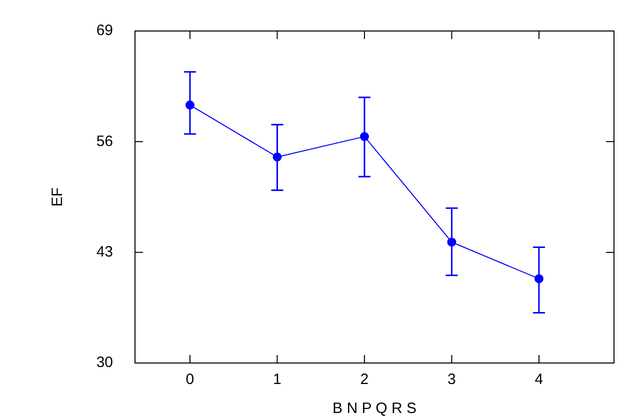  Describe the element at coordinates (104, 363) in the screenshot. I see `y-tick-label: 30` at that location.